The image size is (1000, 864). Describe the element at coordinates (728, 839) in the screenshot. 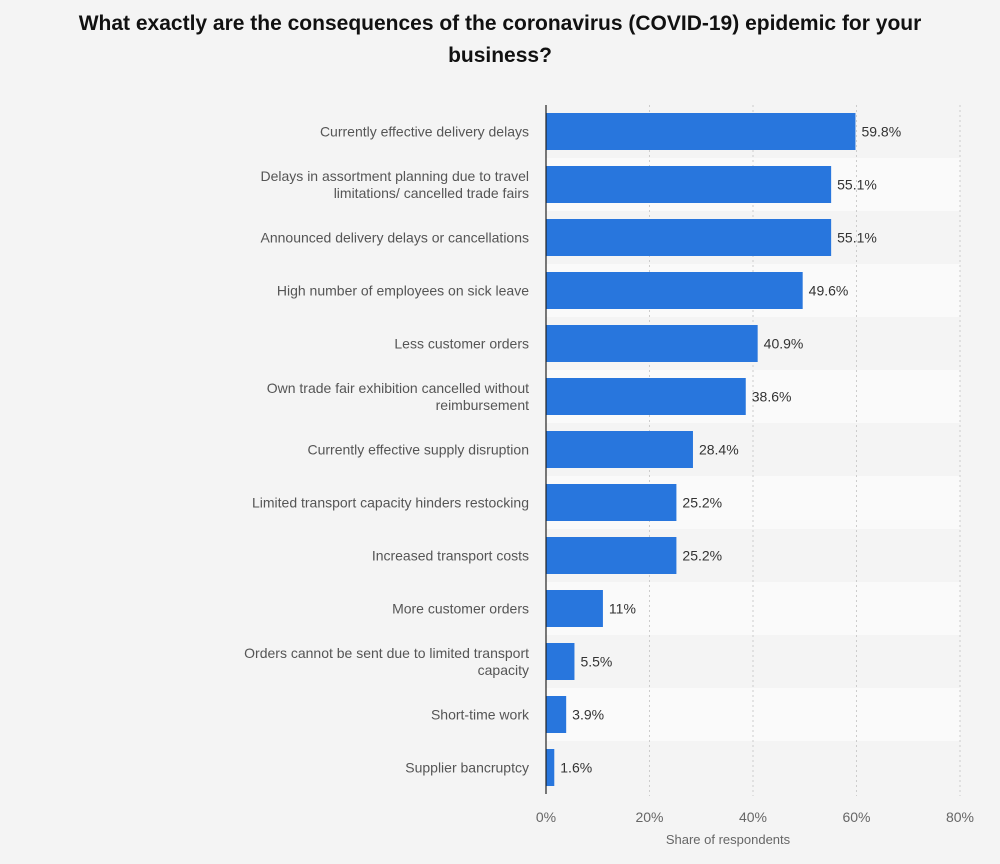

I see `x-axis-title: Share of respondents` at that location.